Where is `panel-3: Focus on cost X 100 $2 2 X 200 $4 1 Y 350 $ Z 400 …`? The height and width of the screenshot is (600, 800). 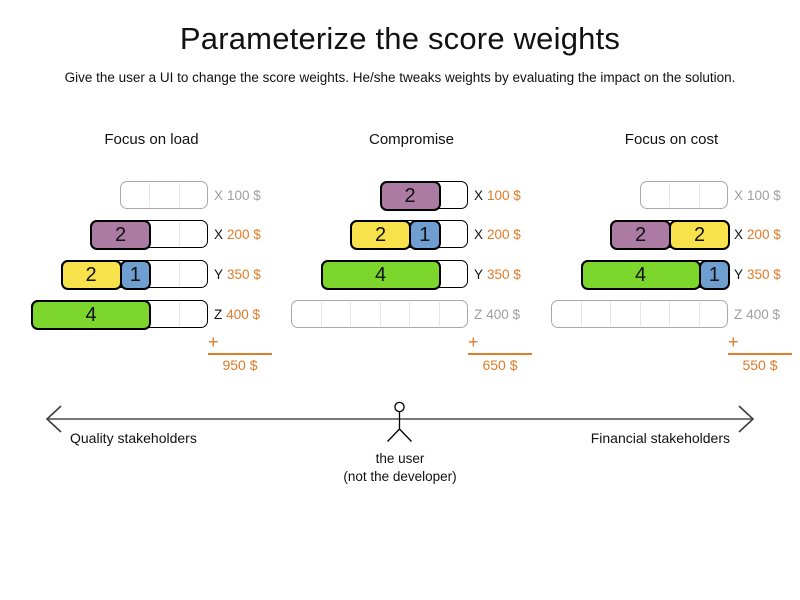
panel-3: Focus on cost X 100 $2 2 X 200 $4 1 Y 350 $ Z 400 … is located at coordinates (671, 257).